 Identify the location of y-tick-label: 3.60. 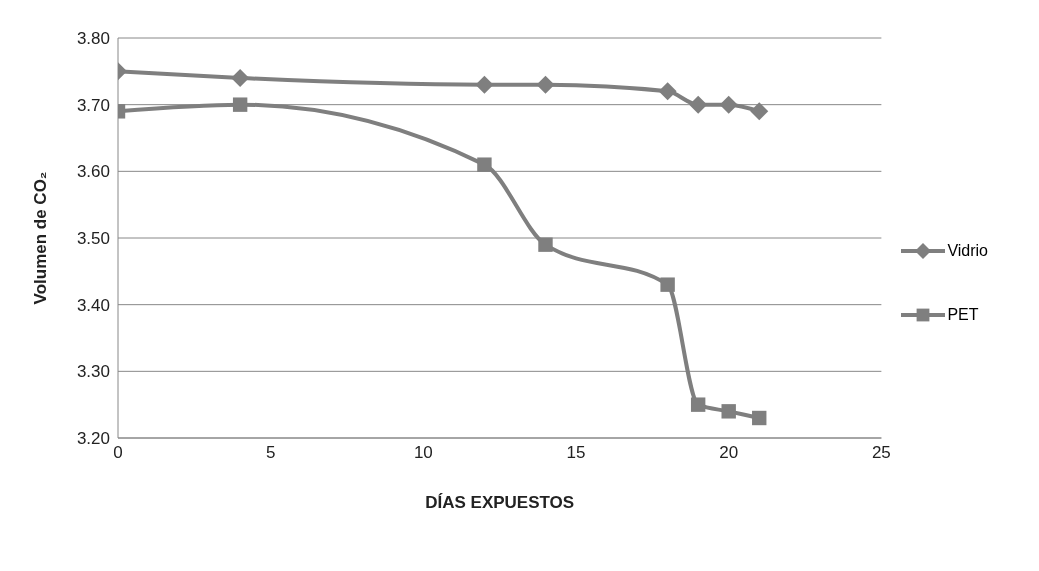
(93, 172).